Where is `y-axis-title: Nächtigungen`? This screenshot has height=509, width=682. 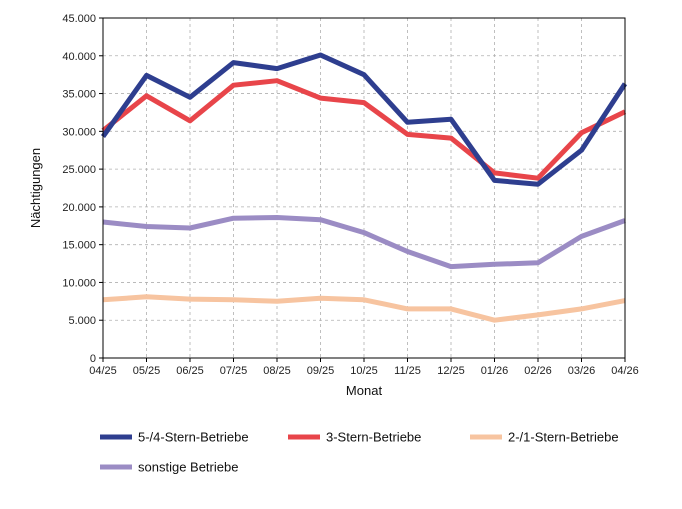 y-axis-title: Nächtigungen is located at coordinates (35, 188).